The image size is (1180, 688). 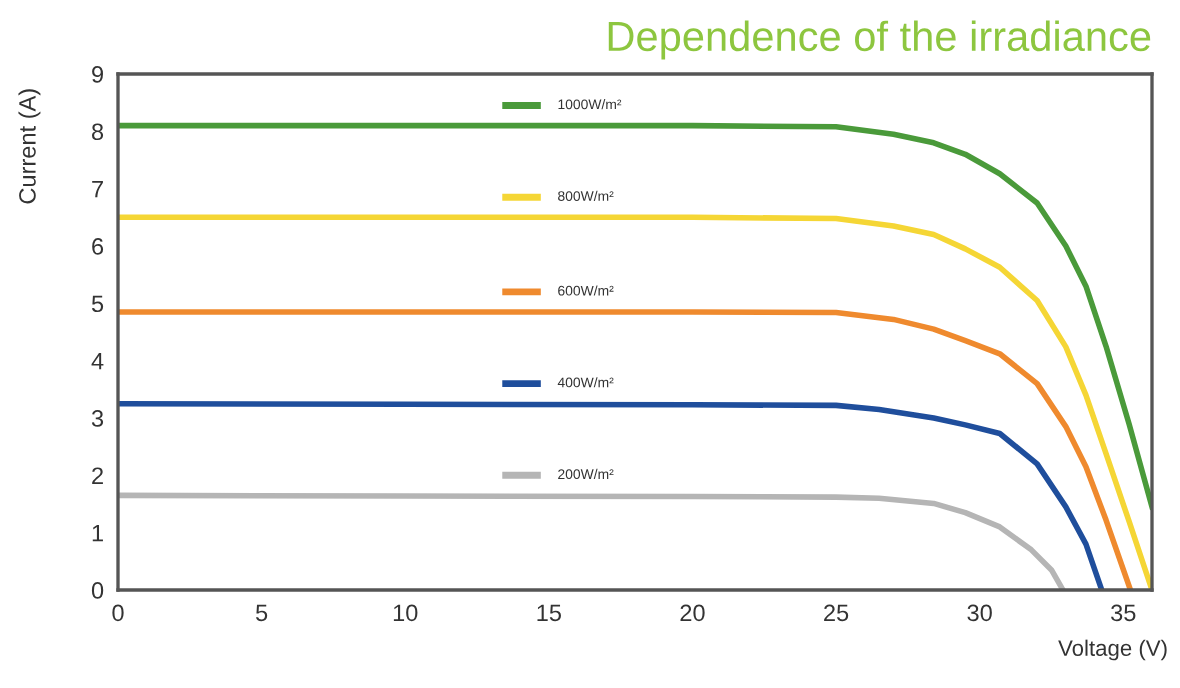 I want to click on x-axis-title: Voltage (V), so click(x=1112, y=650).